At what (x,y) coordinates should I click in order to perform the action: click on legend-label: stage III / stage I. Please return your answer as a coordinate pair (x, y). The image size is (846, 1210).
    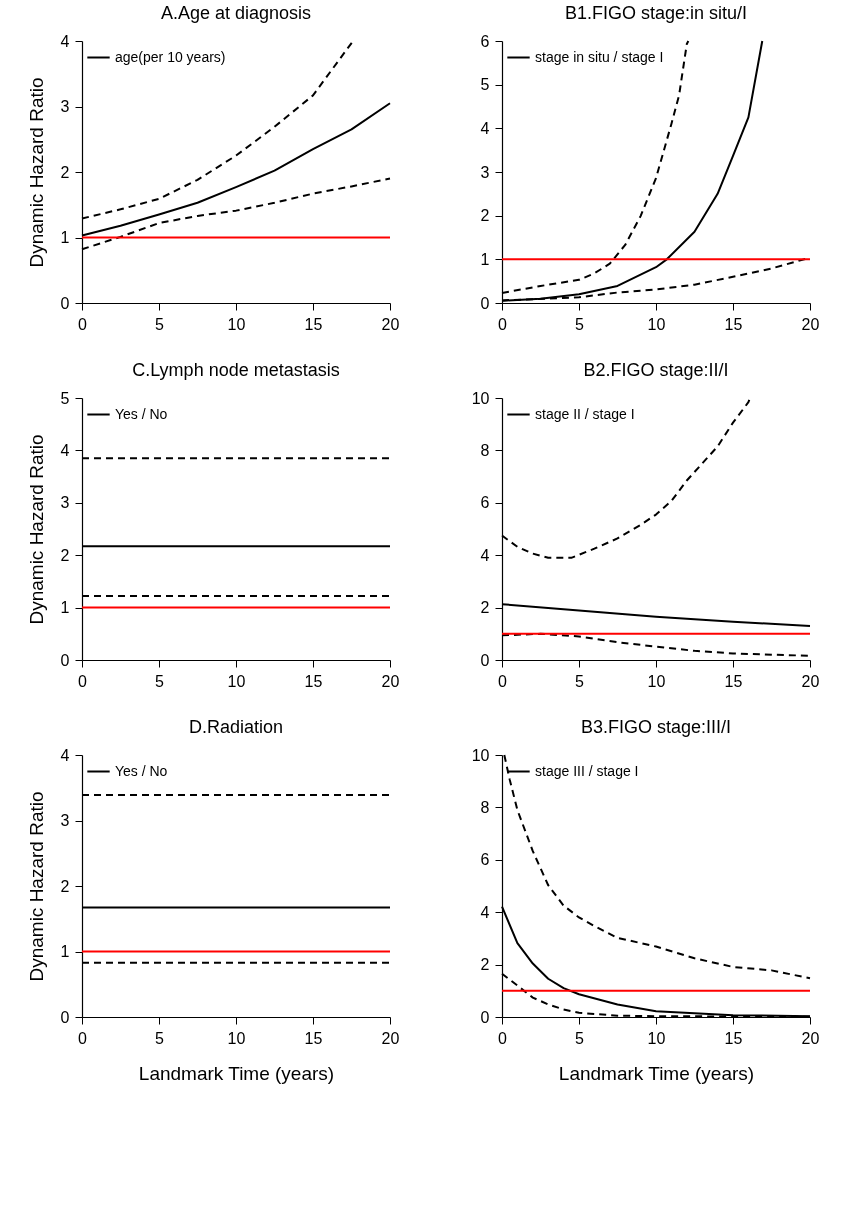
    Looking at the image, I should click on (587, 770).